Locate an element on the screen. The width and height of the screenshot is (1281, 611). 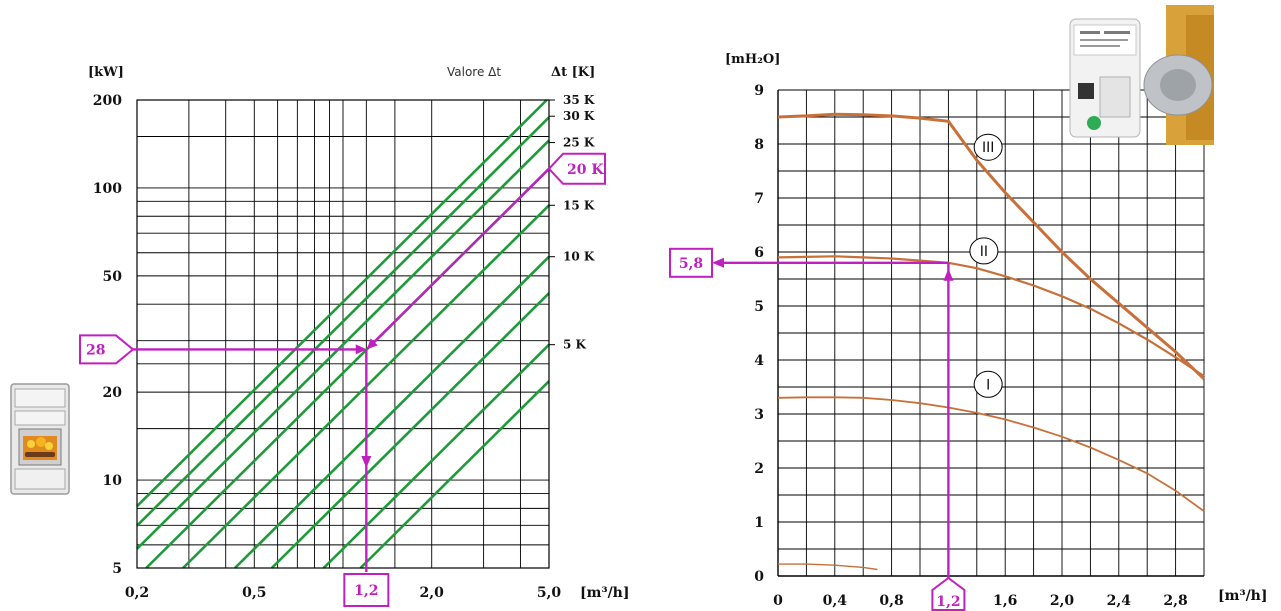
flow-callout-right-label: 1,2 is located at coordinates (948, 602).